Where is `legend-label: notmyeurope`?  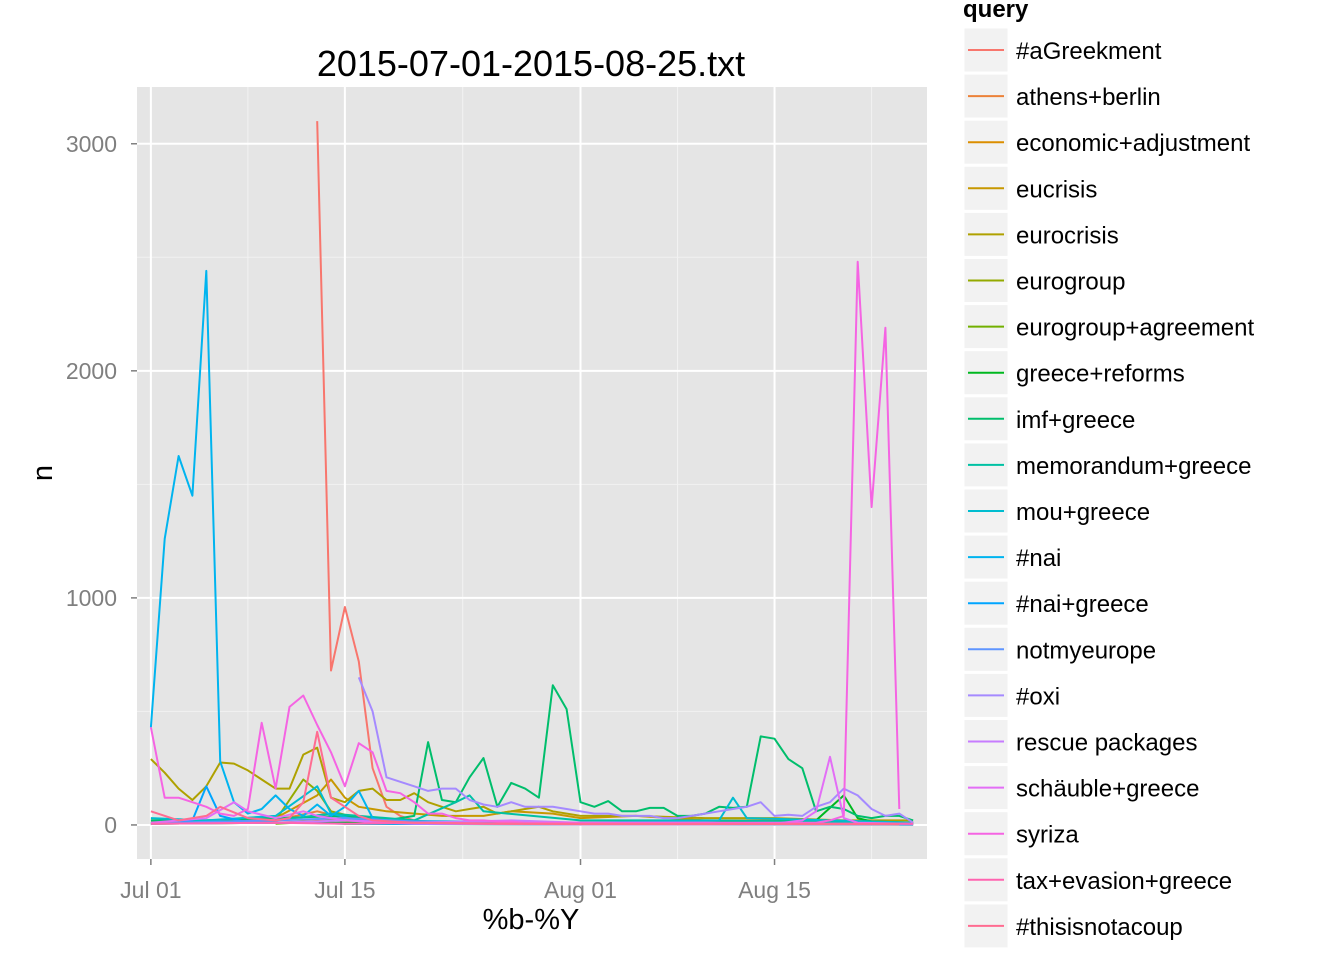 legend-label: notmyeurope is located at coordinates (1086, 650).